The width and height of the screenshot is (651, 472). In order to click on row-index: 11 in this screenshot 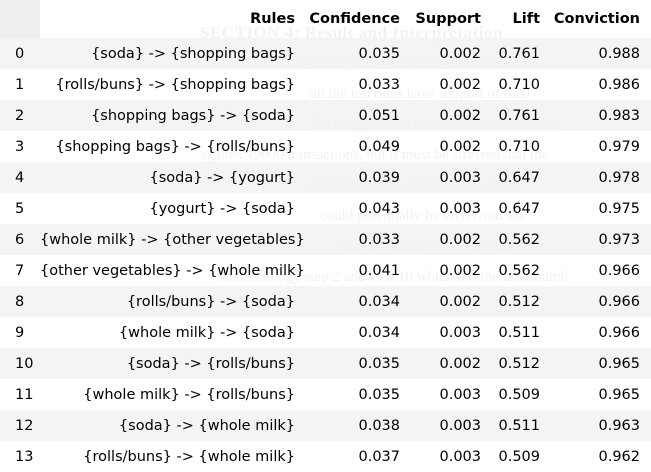, I will do `click(24, 394)`.